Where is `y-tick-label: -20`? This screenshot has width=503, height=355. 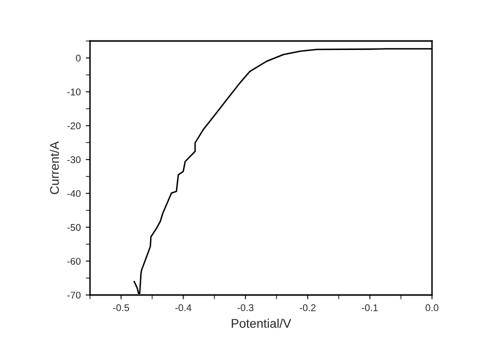
y-tick-label: -20 is located at coordinates (74, 126).